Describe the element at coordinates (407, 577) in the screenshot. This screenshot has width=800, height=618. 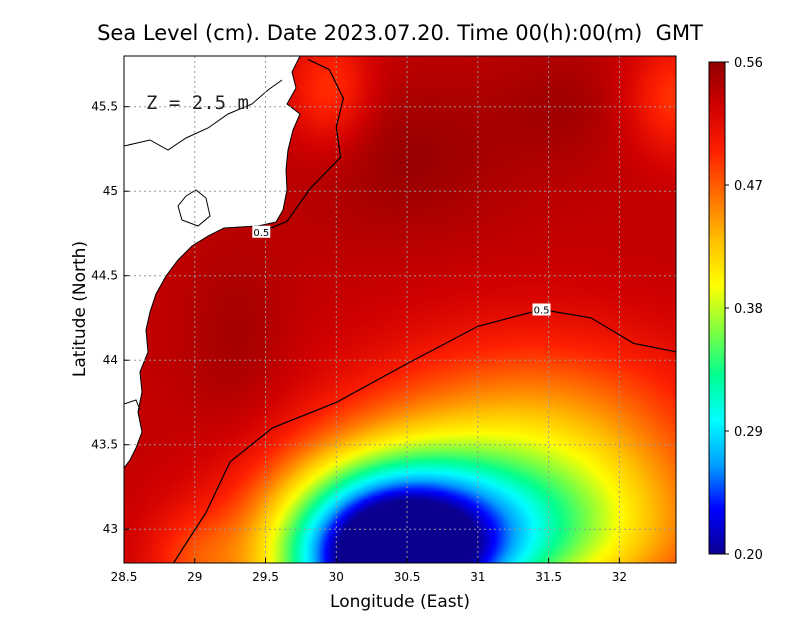
I see `x-tick-label: 30.5` at that location.